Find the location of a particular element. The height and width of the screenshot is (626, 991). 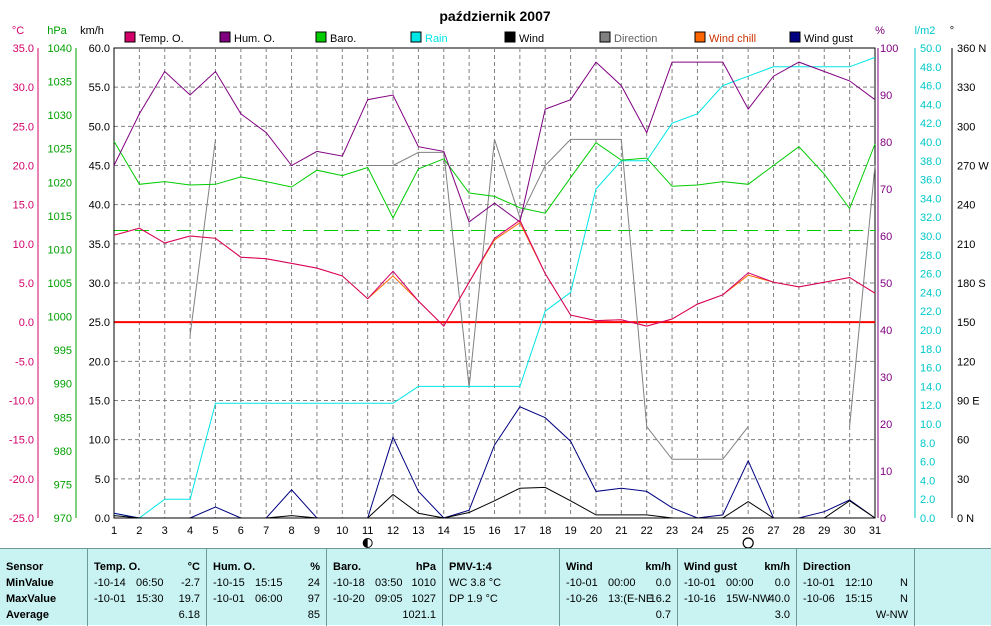

x-tick-label: 5 is located at coordinates (215, 531).